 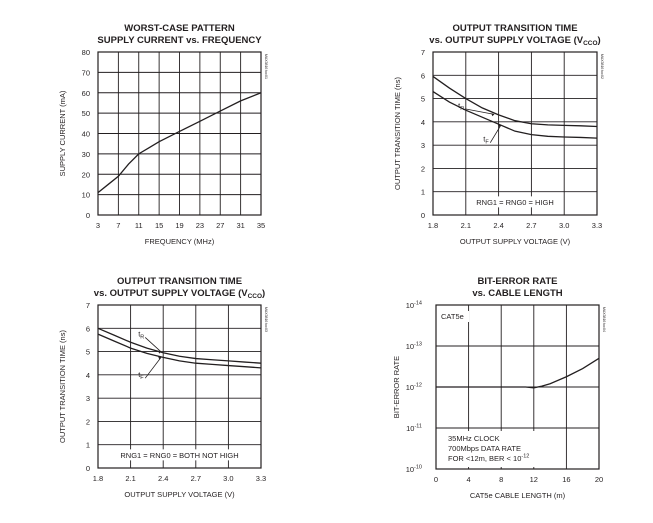 What do you see at coordinates (86, 174) in the screenshot?
I see `y-tick-label: 20` at bounding box center [86, 174].